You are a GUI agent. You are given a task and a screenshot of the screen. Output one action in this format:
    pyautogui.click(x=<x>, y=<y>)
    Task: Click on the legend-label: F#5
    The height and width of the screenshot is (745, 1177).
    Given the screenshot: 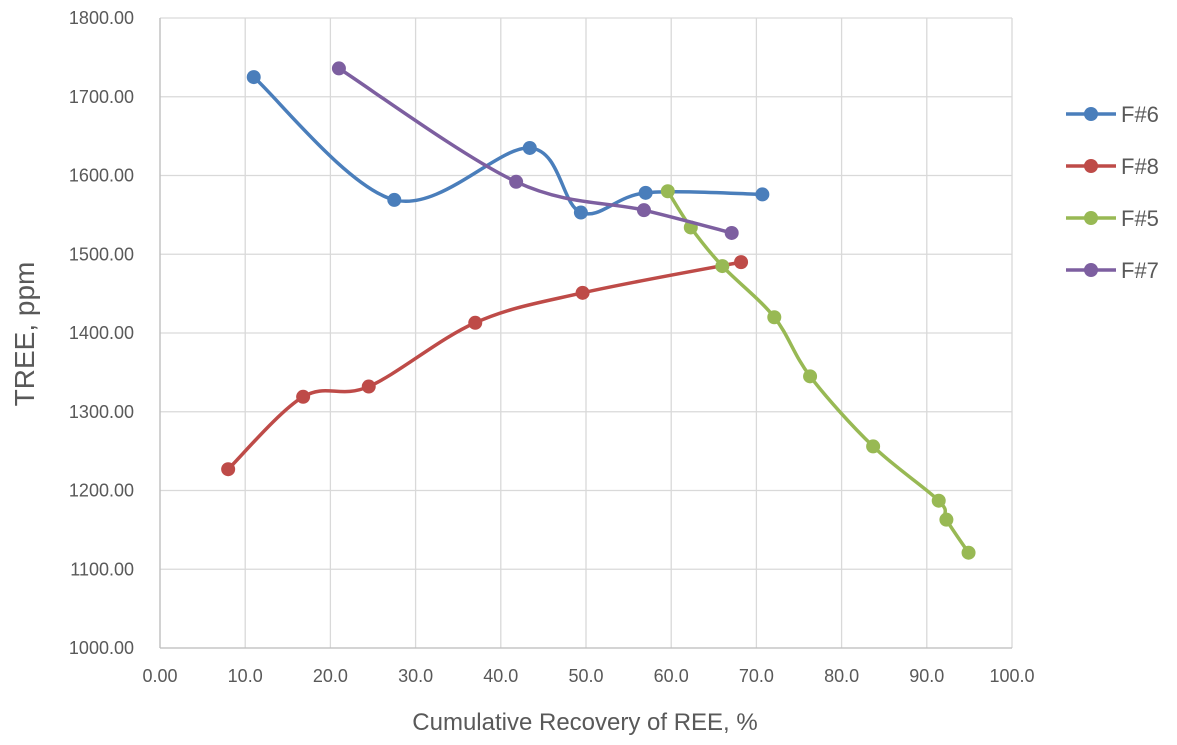 What is the action you would take?
    pyautogui.click(x=1140, y=218)
    